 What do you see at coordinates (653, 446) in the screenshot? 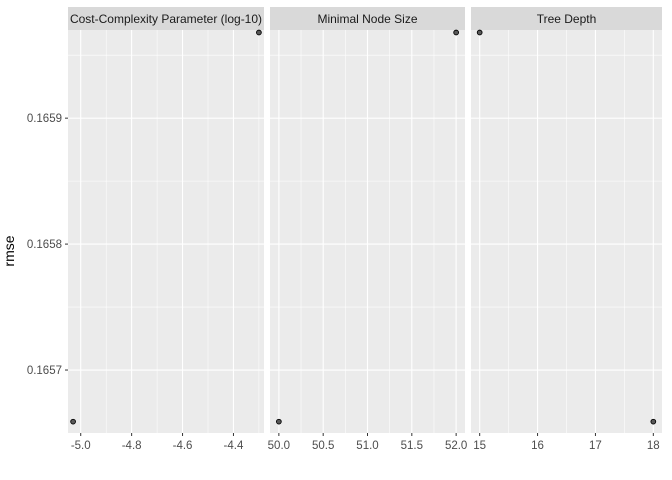
I see `x-tick-label: 18` at bounding box center [653, 446].